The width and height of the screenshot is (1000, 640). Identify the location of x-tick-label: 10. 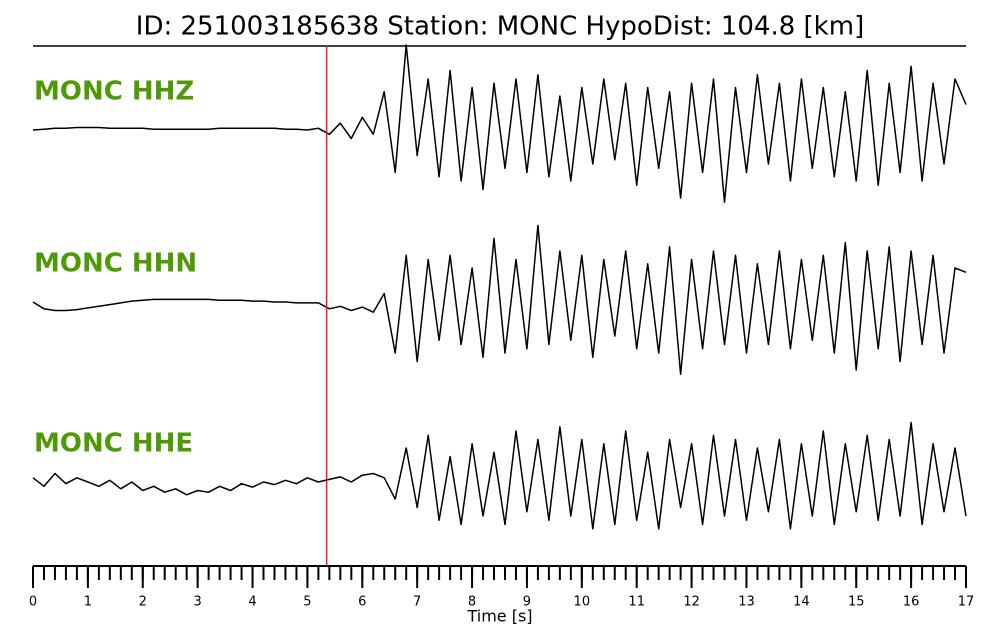
(582, 602).